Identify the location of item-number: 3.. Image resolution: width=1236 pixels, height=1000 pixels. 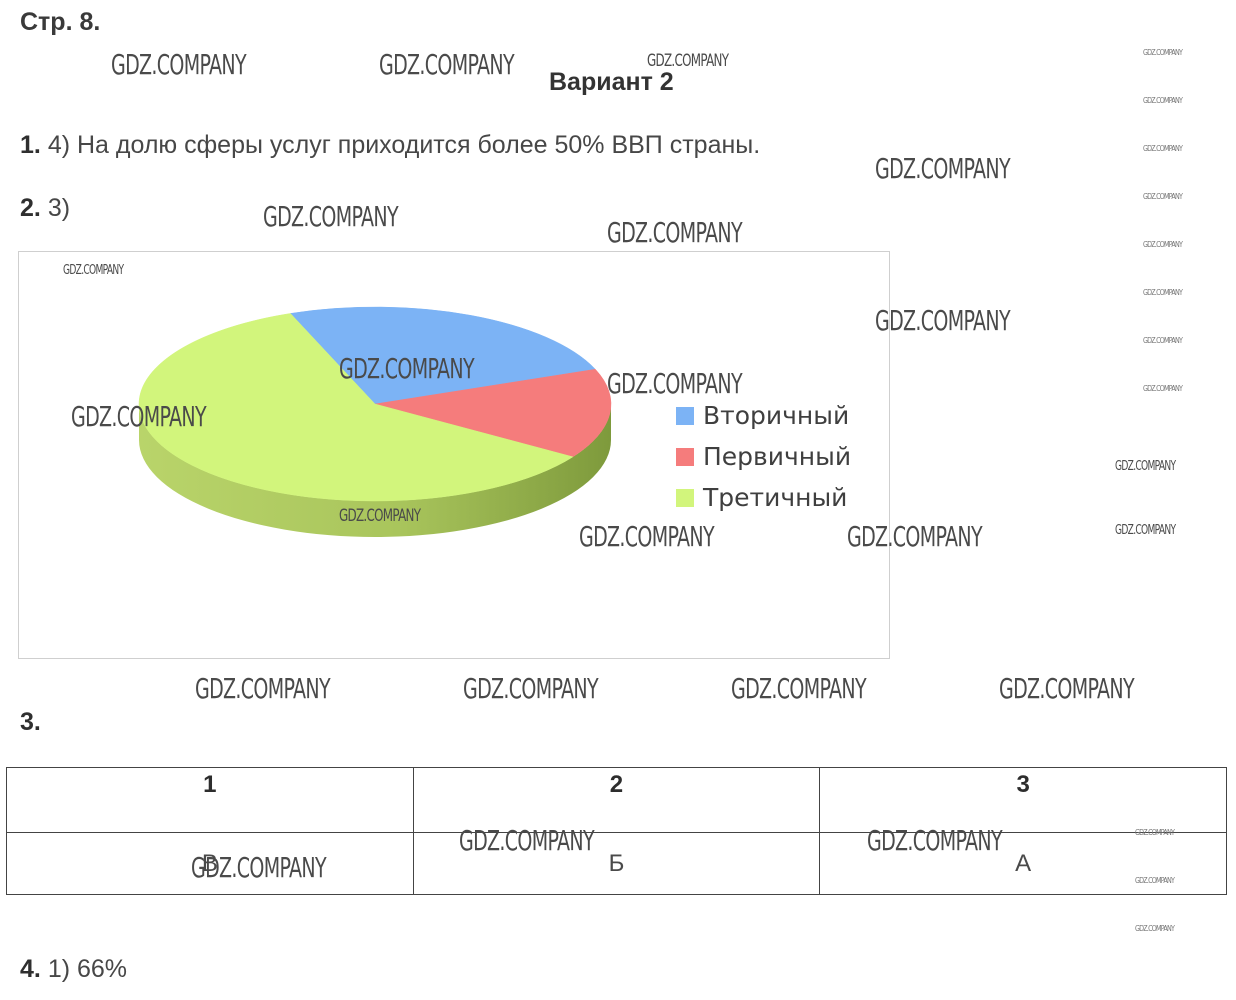
(30, 722).